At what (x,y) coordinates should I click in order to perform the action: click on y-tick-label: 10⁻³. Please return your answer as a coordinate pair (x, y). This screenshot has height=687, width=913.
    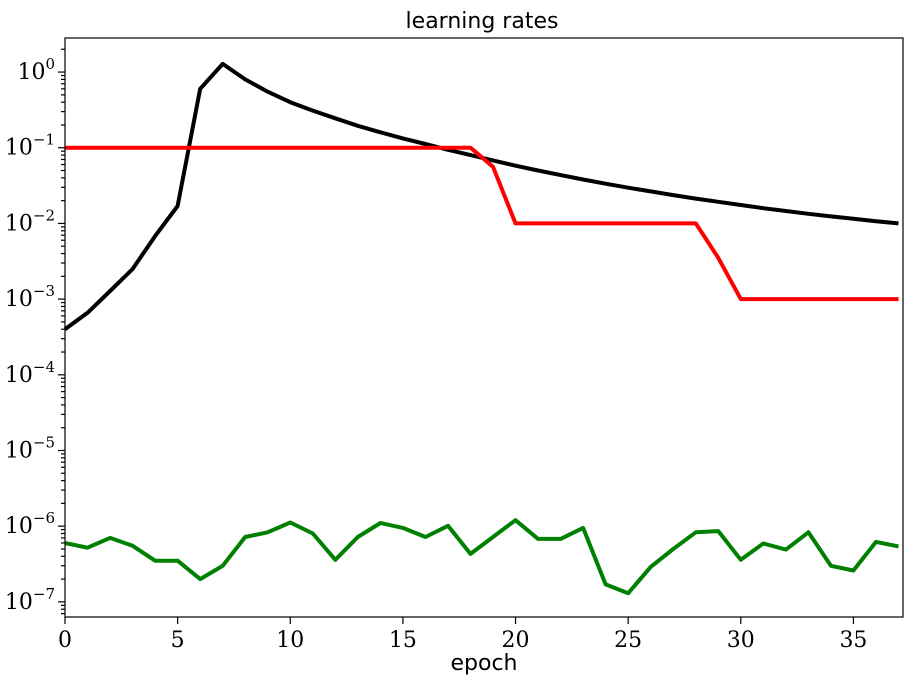
    Looking at the image, I should click on (30, 297).